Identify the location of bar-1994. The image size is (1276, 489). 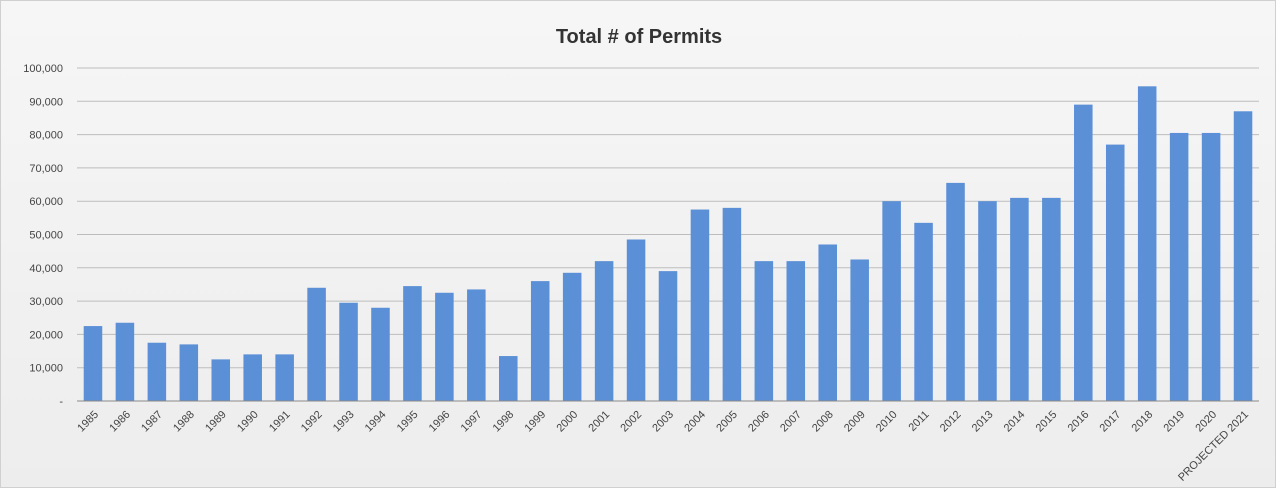
(380, 354).